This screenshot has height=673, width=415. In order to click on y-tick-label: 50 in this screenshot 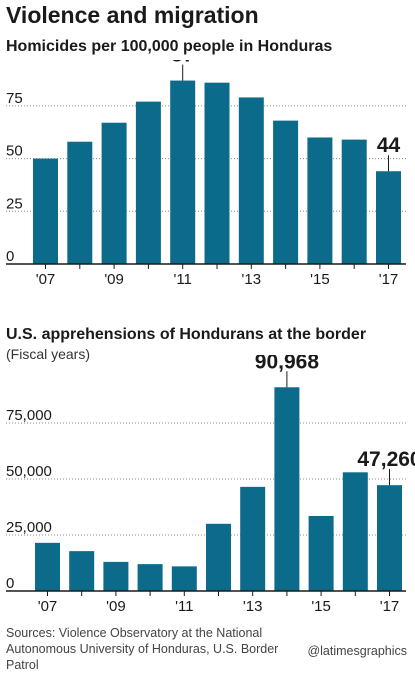, I will do `click(14, 151)`.